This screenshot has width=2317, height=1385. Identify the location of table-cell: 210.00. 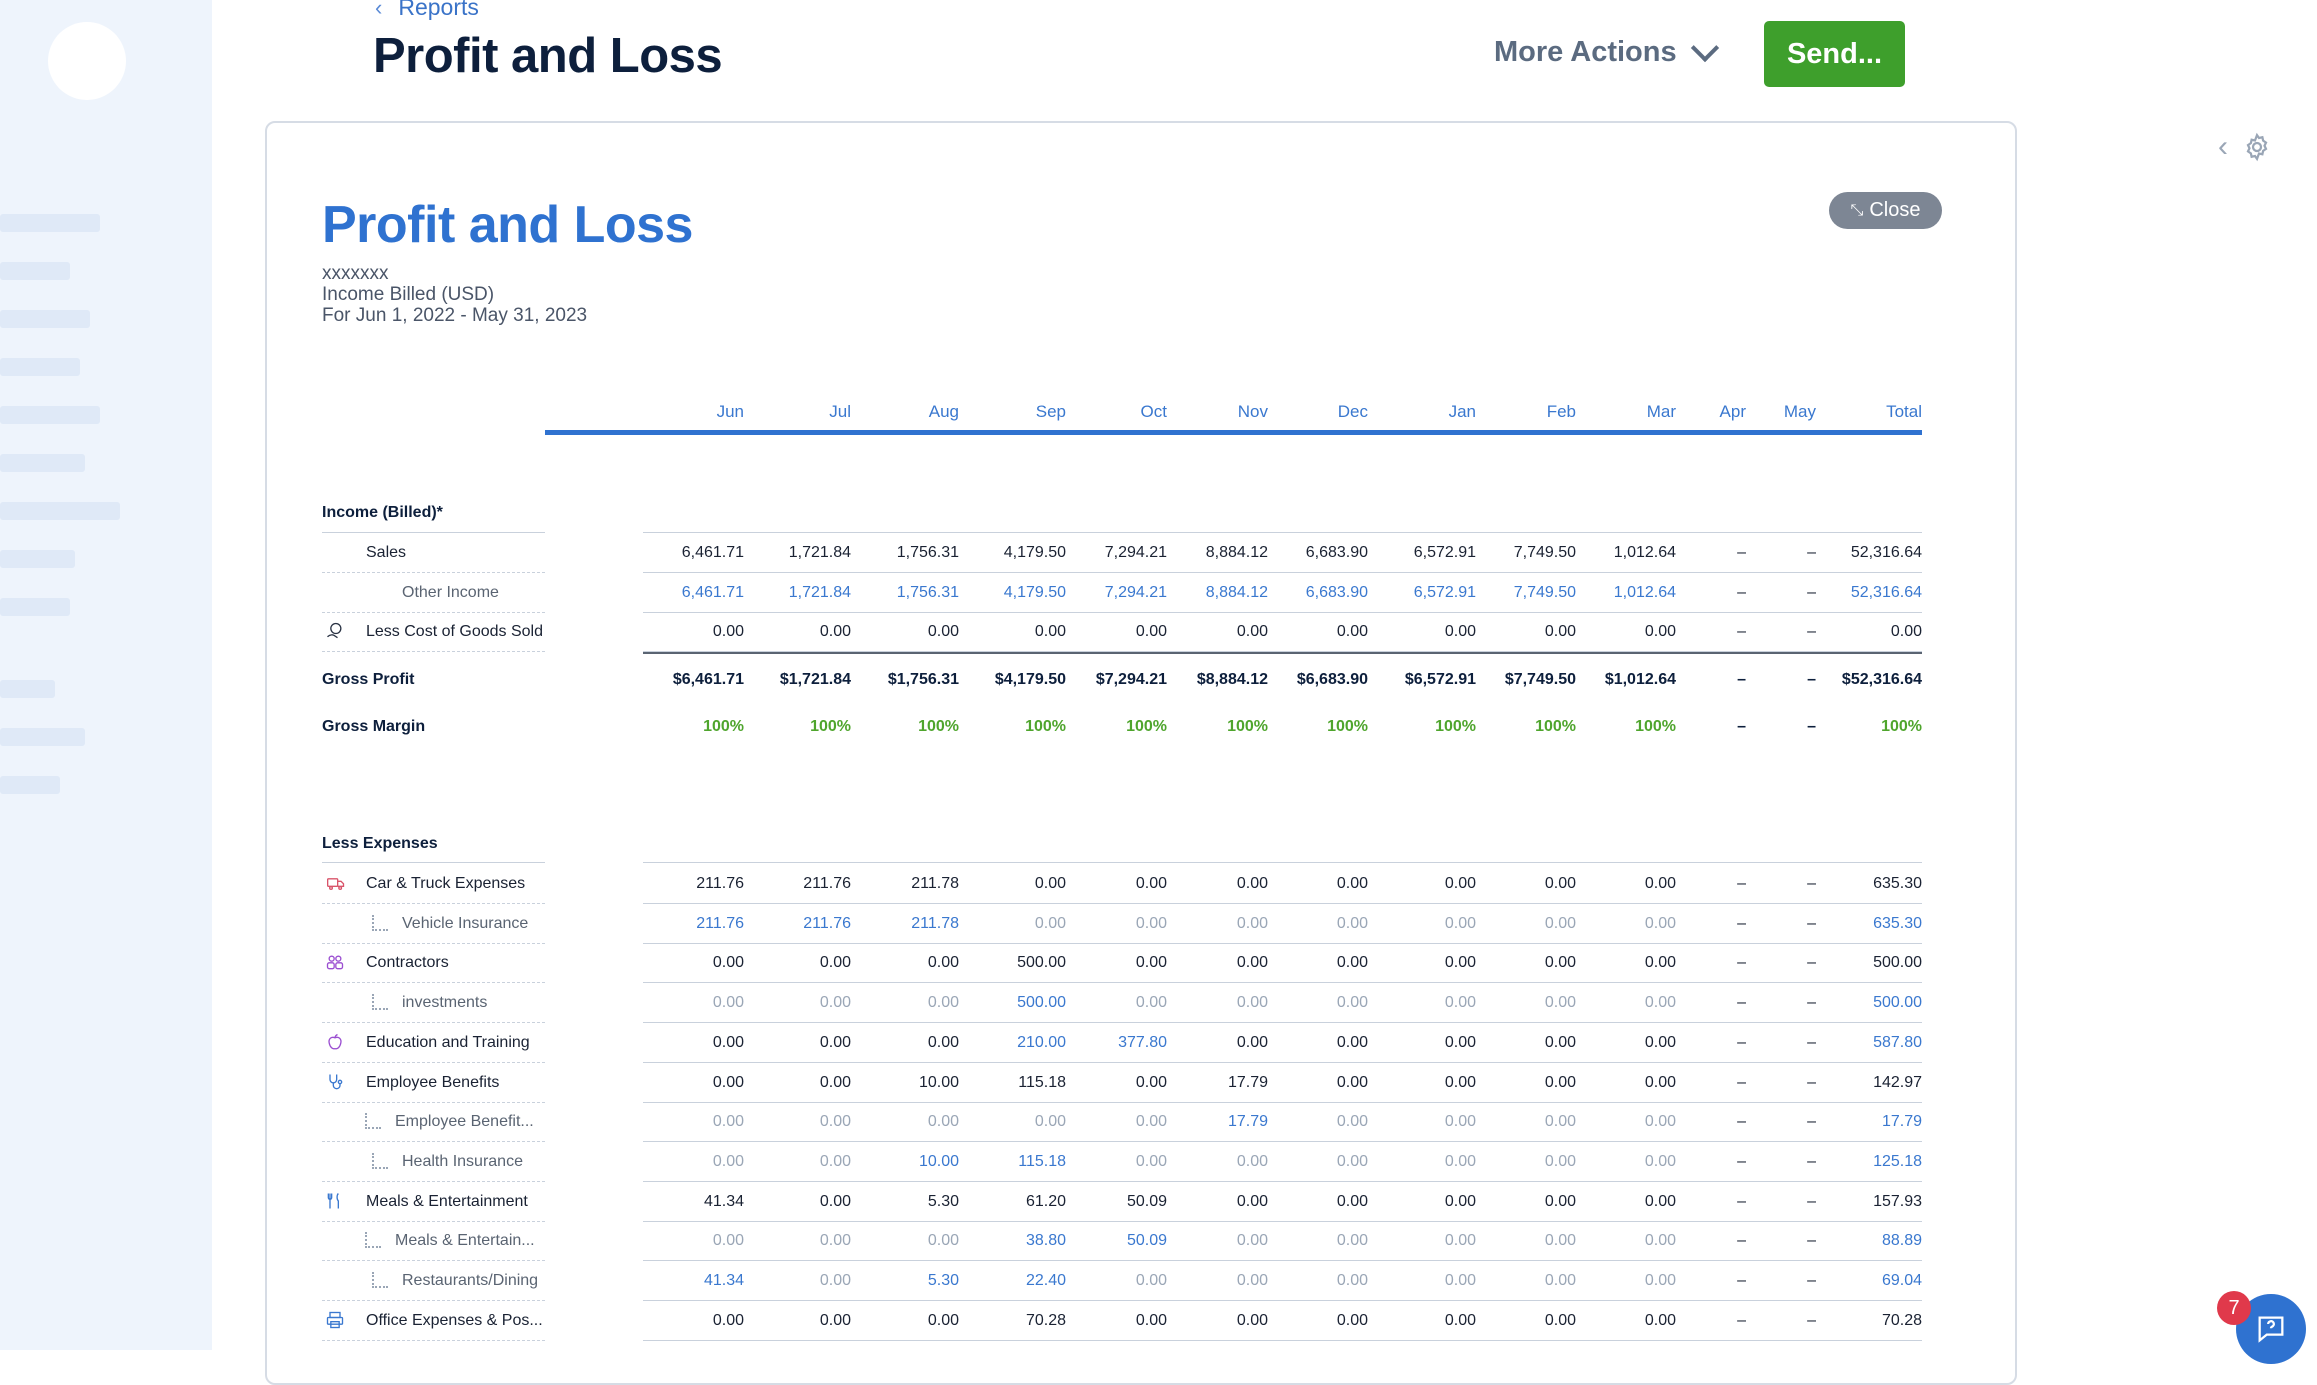
(1041, 1042).